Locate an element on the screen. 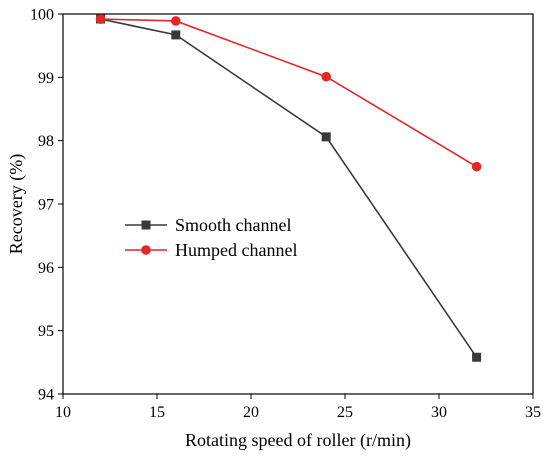  x-tick-label: 10 is located at coordinates (63, 412).